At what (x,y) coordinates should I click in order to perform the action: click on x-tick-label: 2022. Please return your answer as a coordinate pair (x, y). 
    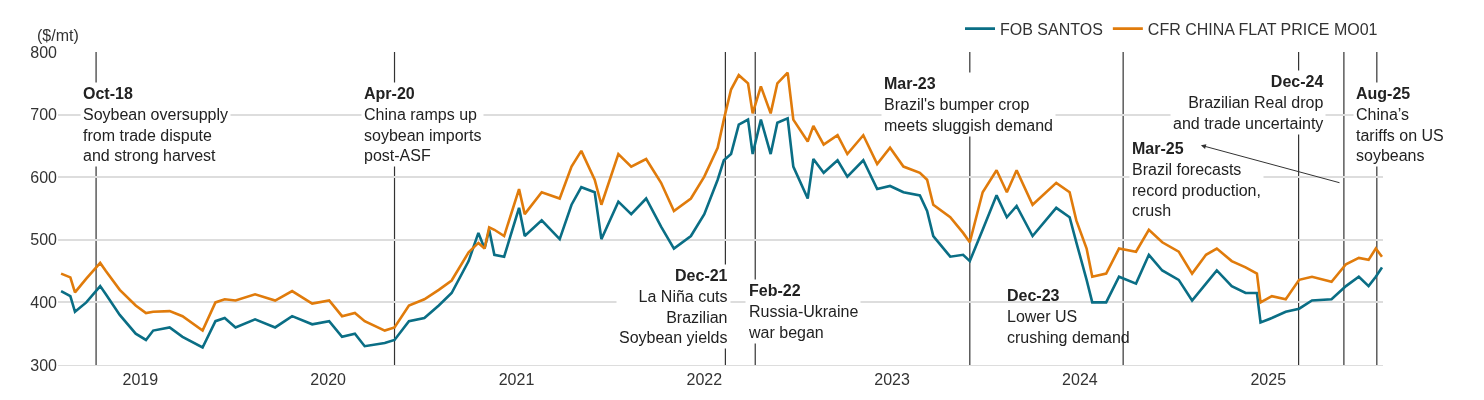
    Looking at the image, I should click on (704, 380).